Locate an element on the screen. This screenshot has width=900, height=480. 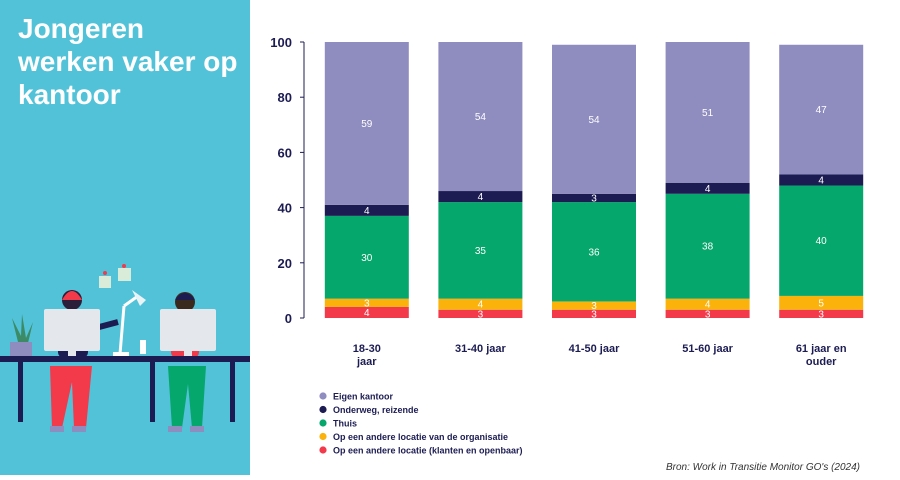
x-tick-label: 41-50 jaar is located at coordinates (594, 349).